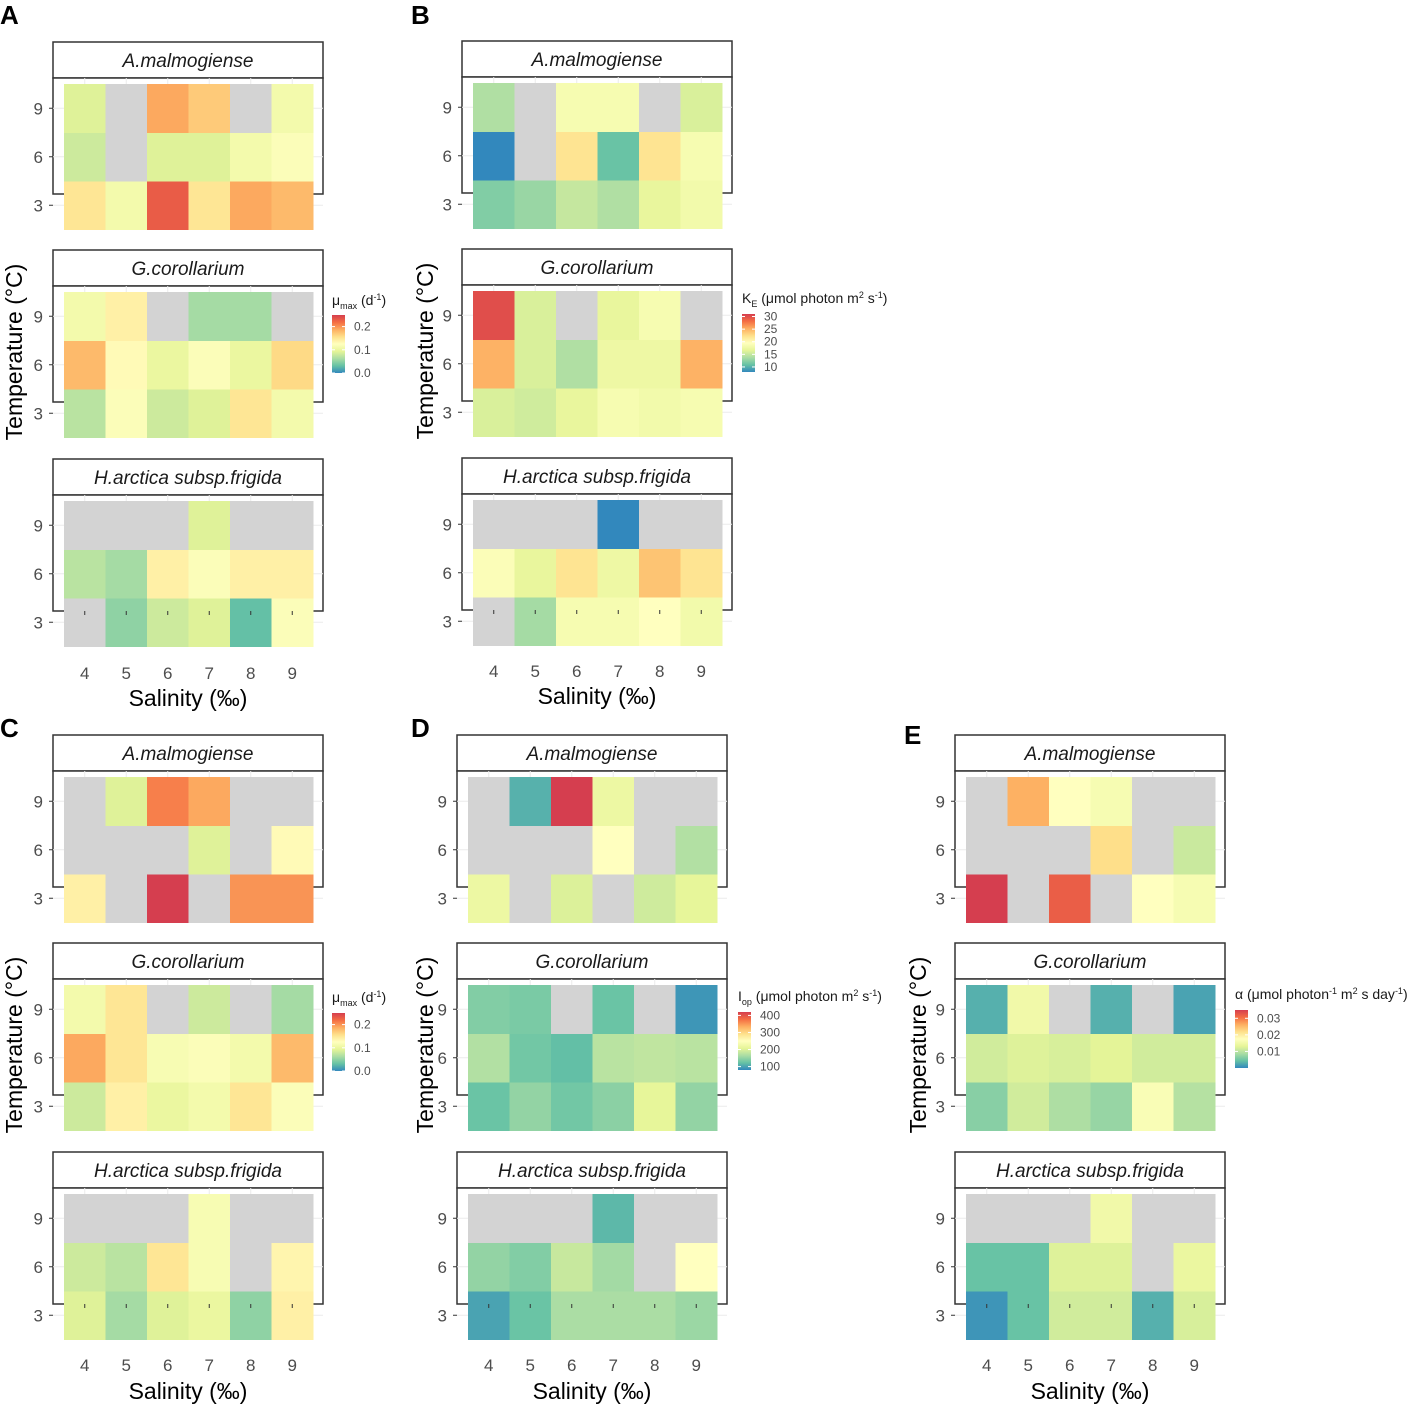  I want to click on legend-tick-label: 100, so click(770, 1067).